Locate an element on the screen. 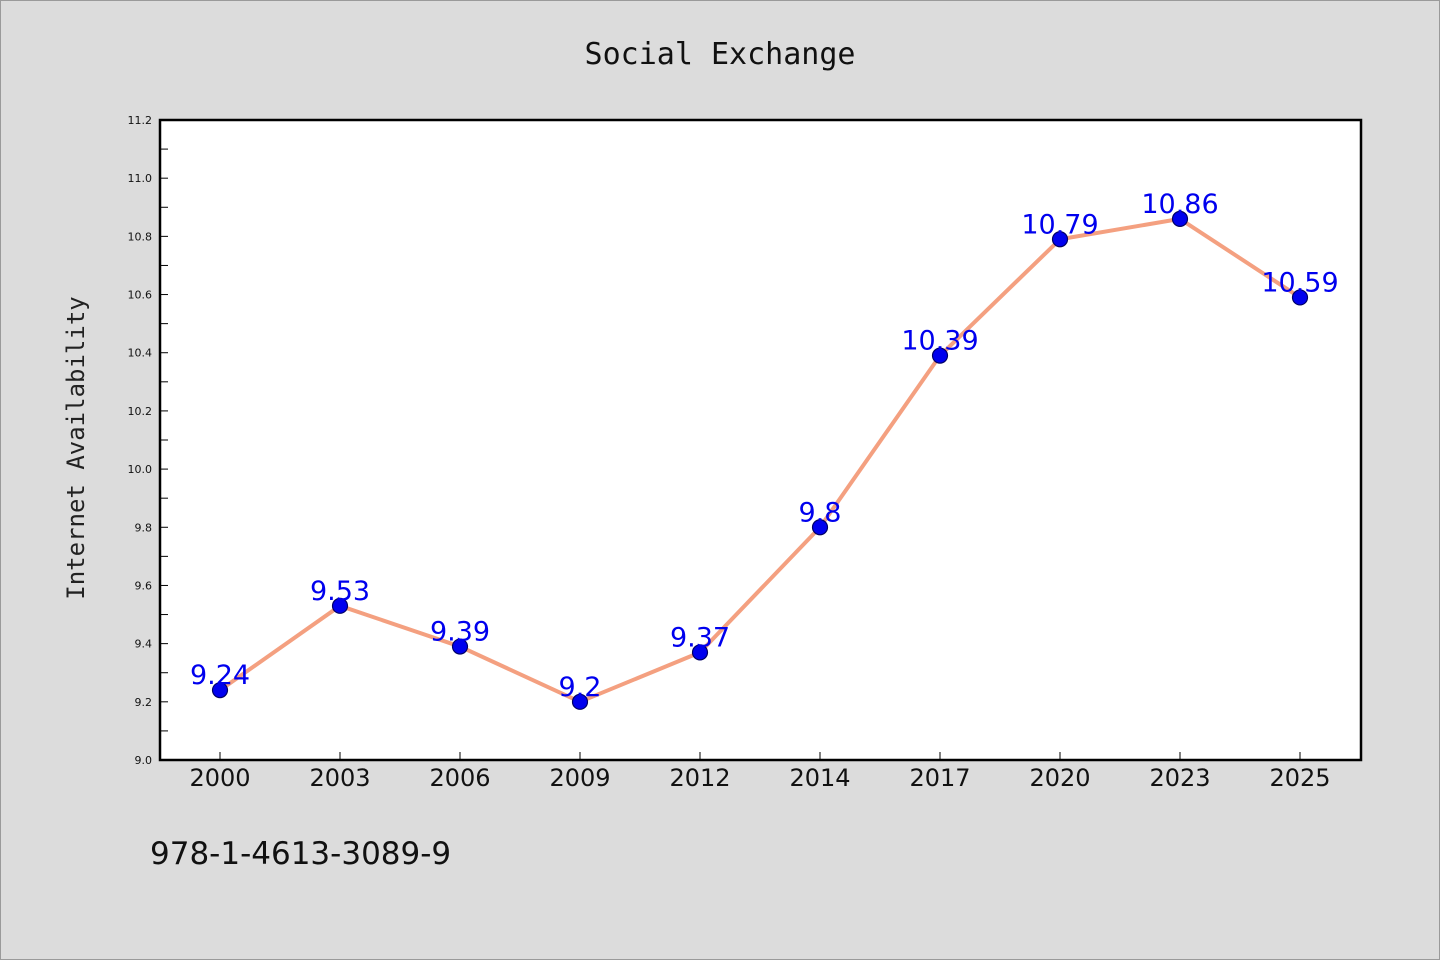 The height and width of the screenshot is (960, 1440). data-label: 9.53 is located at coordinates (340, 591).